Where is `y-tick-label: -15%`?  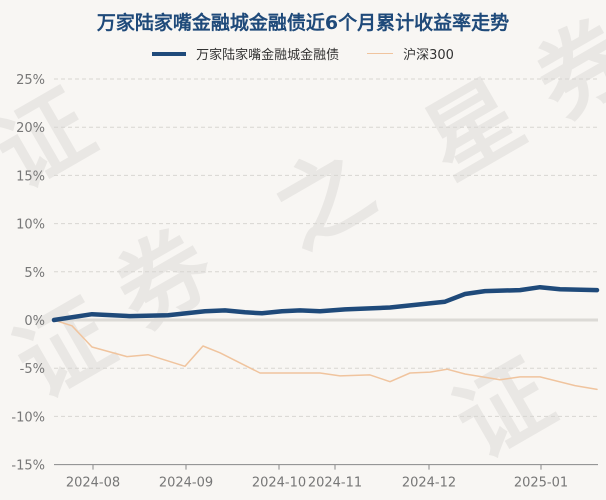
y-tick-label: -15% is located at coordinates (28, 466).